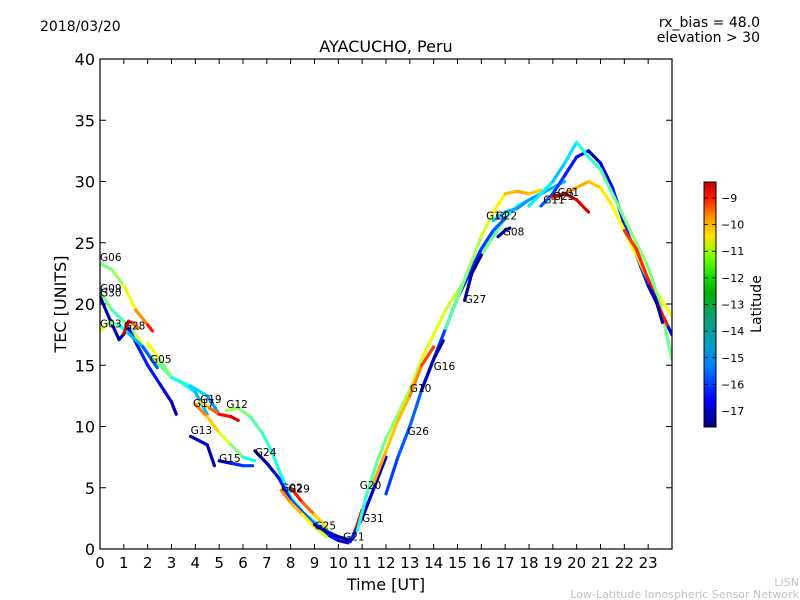 The width and height of the screenshot is (800, 600). What do you see at coordinates (757, 304) in the screenshot?
I see `colorbar-label: Latitude` at bounding box center [757, 304].